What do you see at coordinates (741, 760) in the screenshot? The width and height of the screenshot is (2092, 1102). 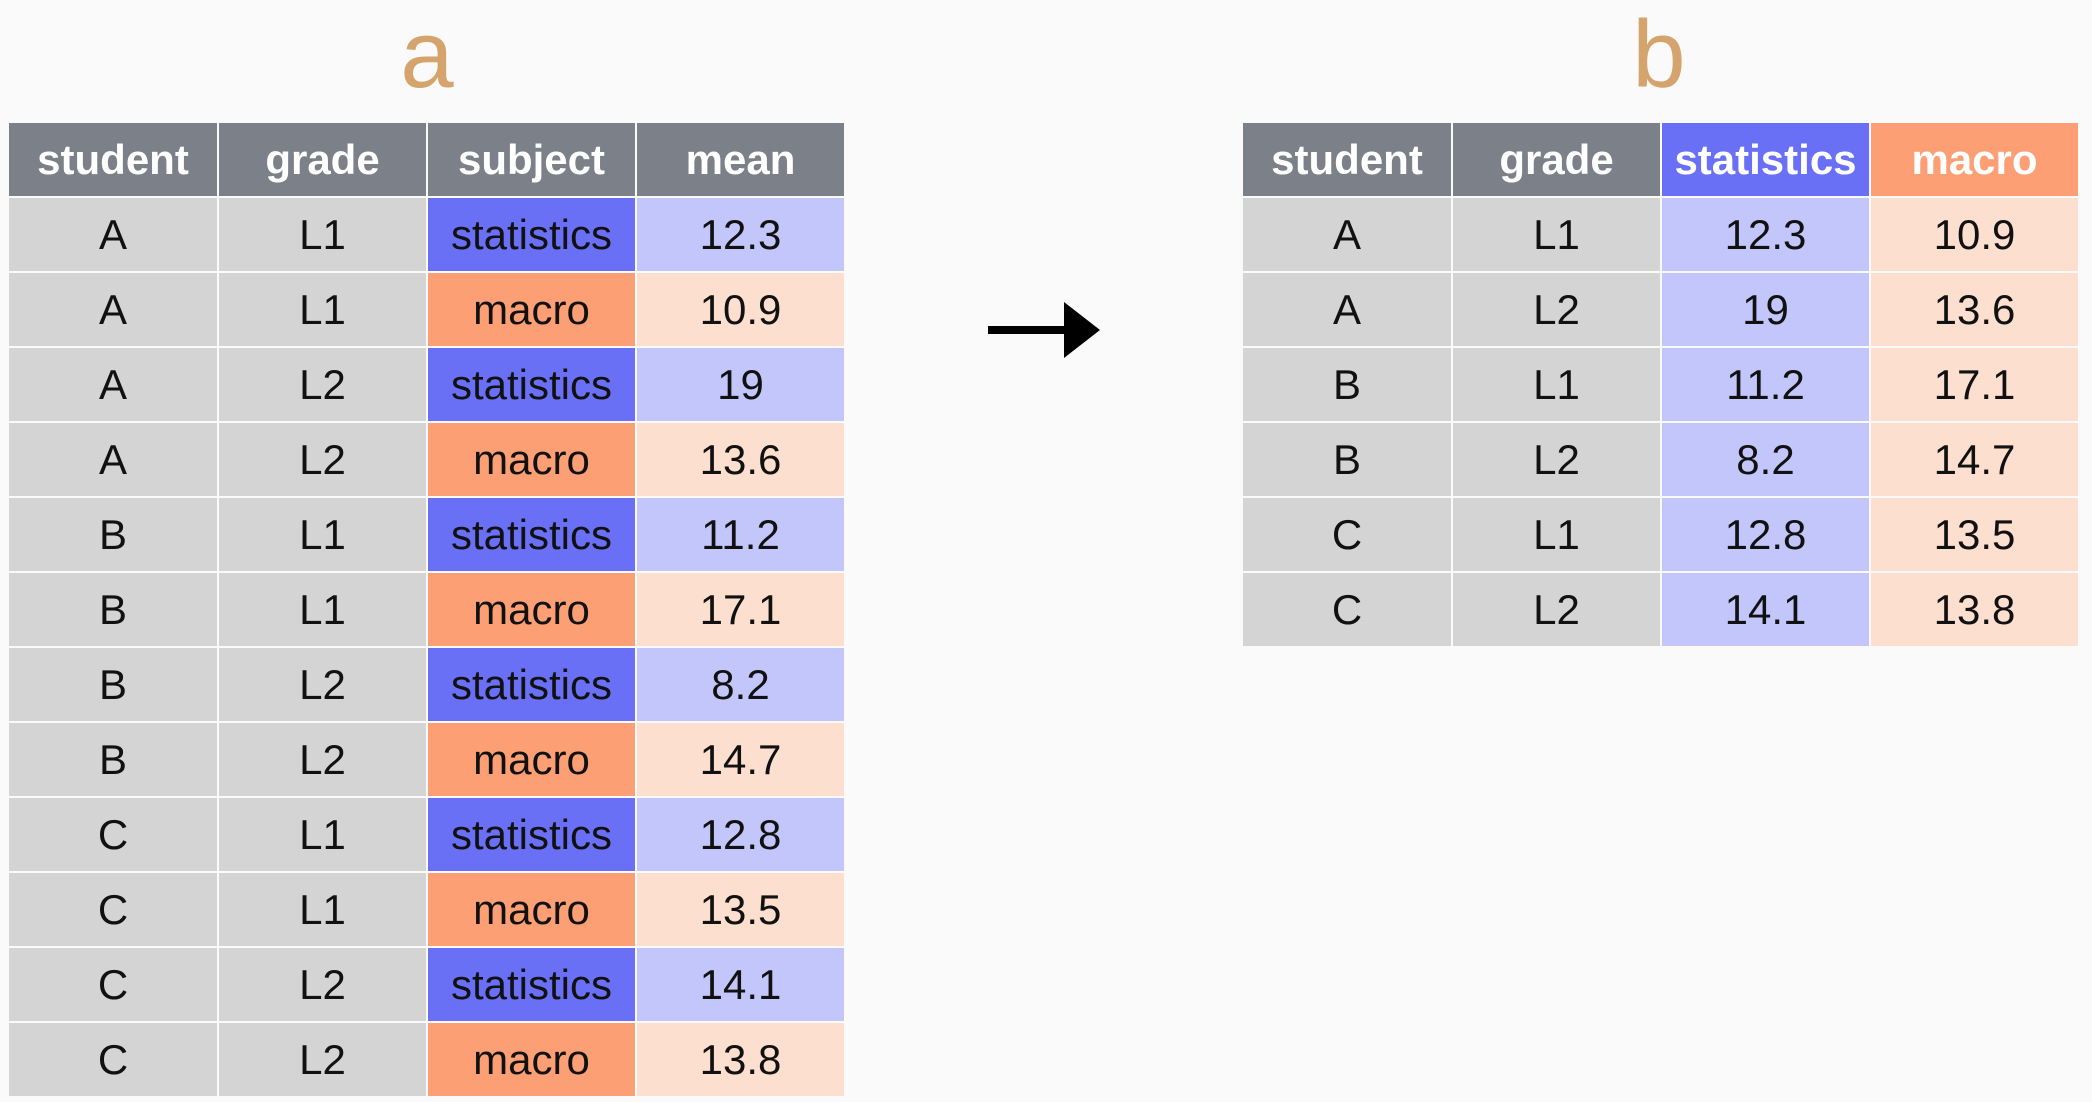 I see `cell-mean: 14.7` at bounding box center [741, 760].